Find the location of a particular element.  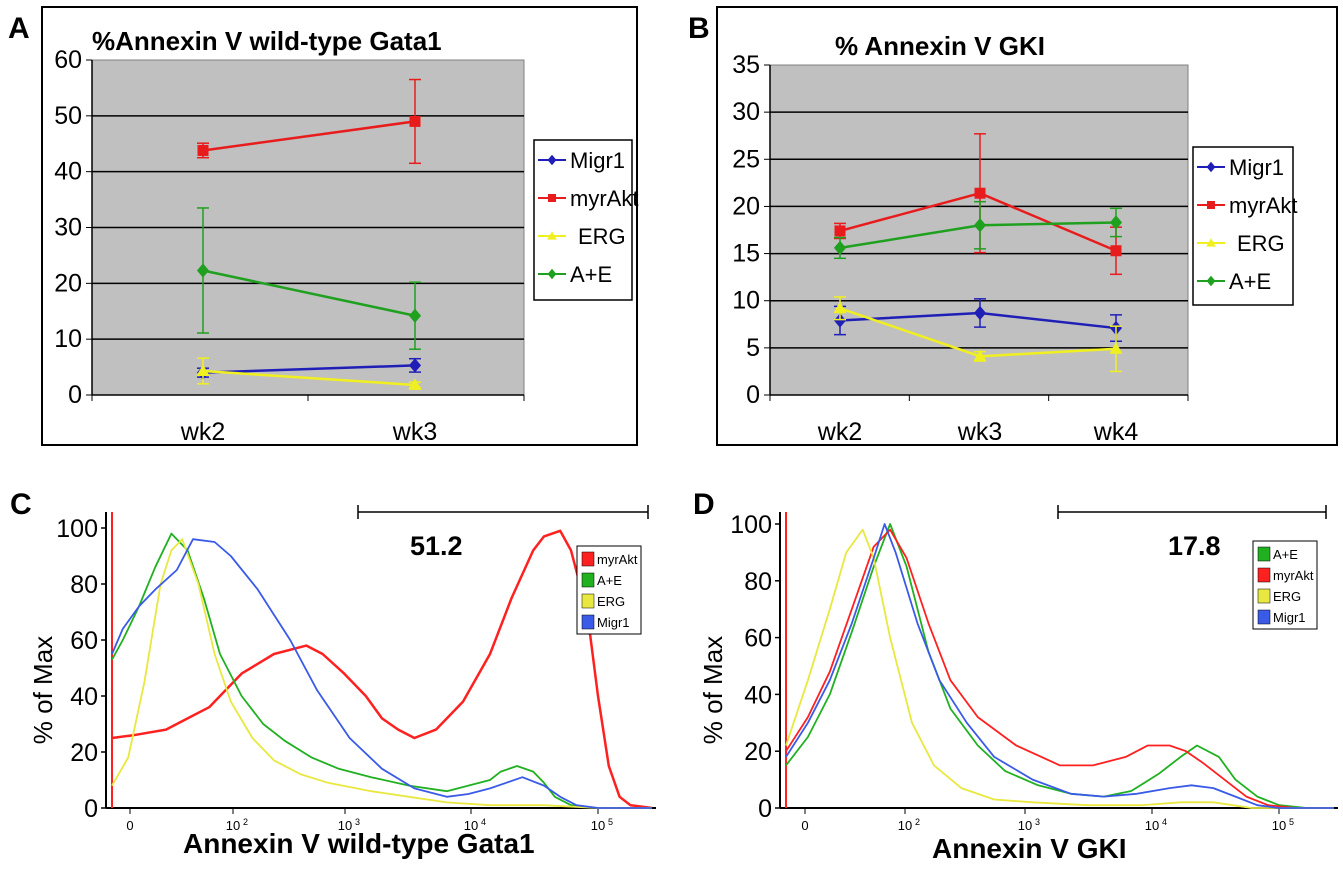

panel-c-y-tick-label: 100 is located at coordinates (77, 529).